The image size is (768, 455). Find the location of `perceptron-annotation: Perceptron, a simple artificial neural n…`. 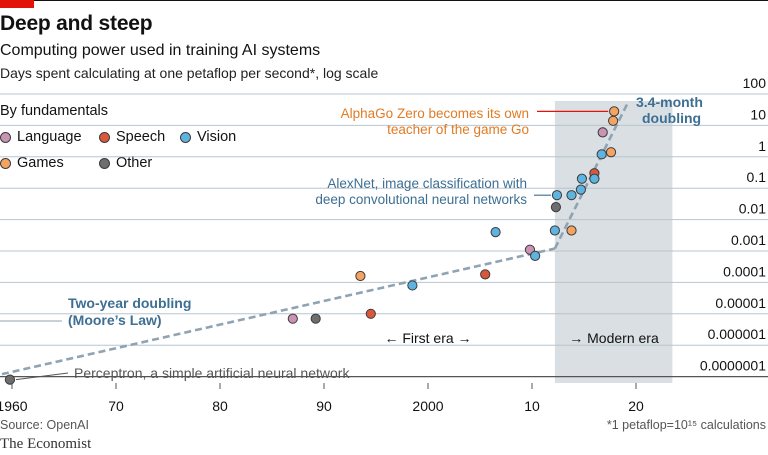

perceptron-annotation: Perceptron, a simple artificial neural n… is located at coordinates (212, 373).